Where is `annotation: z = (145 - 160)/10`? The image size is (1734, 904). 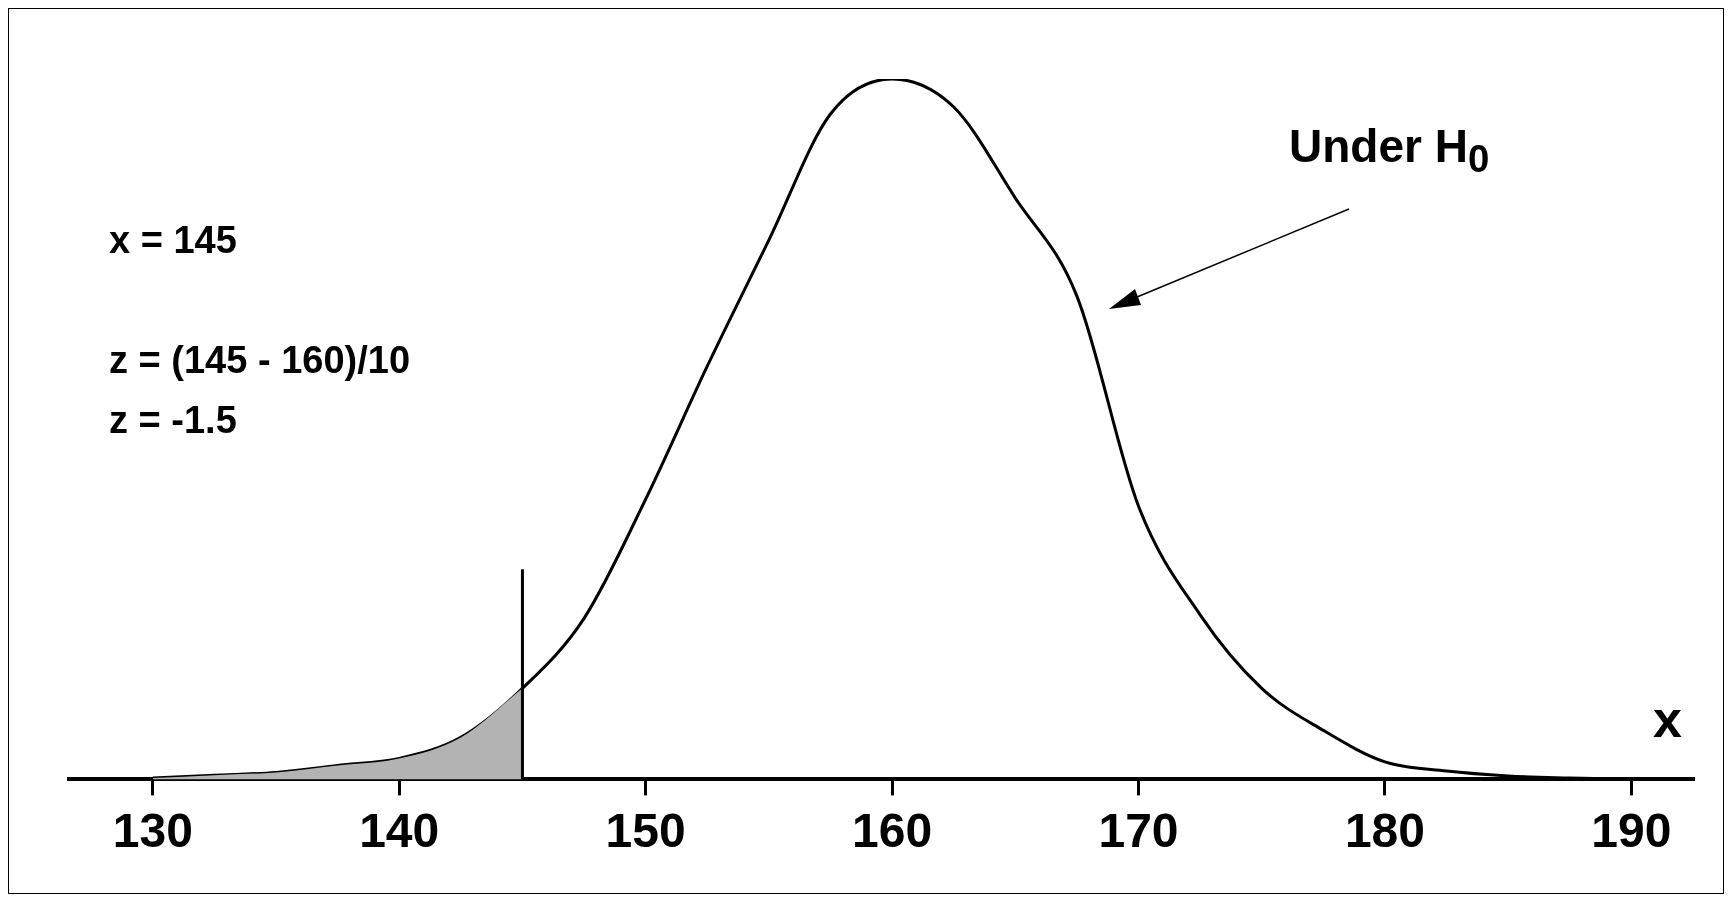 annotation: z = (145 - 160)/10 is located at coordinates (260, 360).